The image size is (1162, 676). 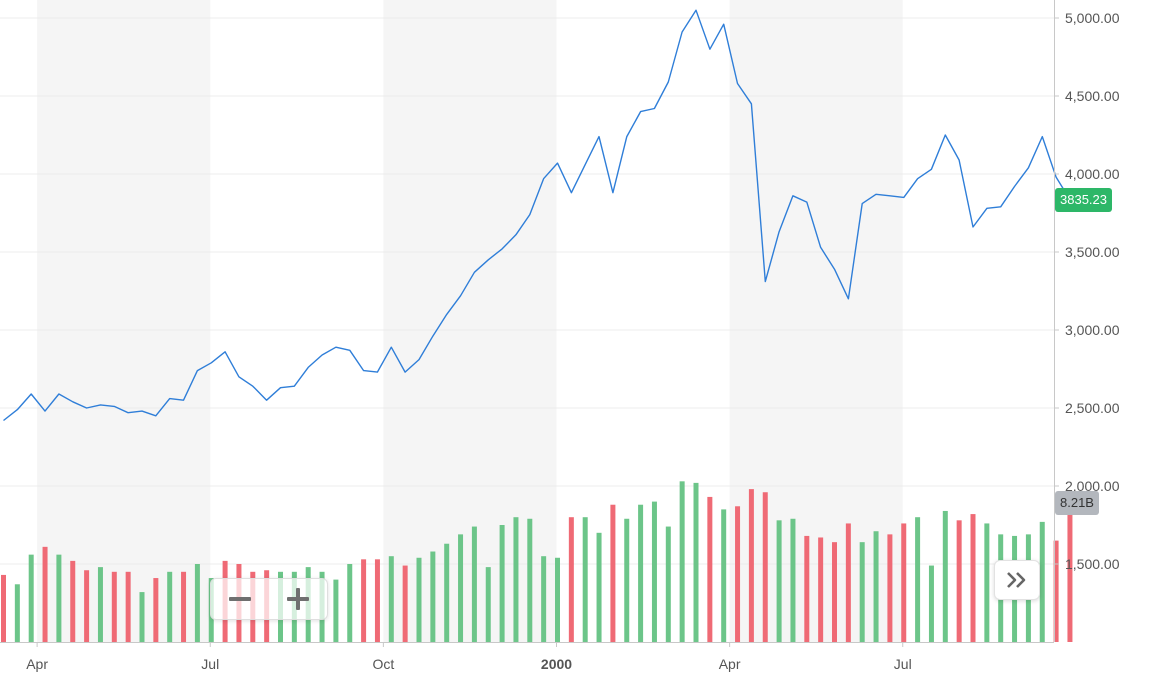 What do you see at coordinates (1092, 252) in the screenshot?
I see `price-tick-label-4: 3,500.00` at bounding box center [1092, 252].